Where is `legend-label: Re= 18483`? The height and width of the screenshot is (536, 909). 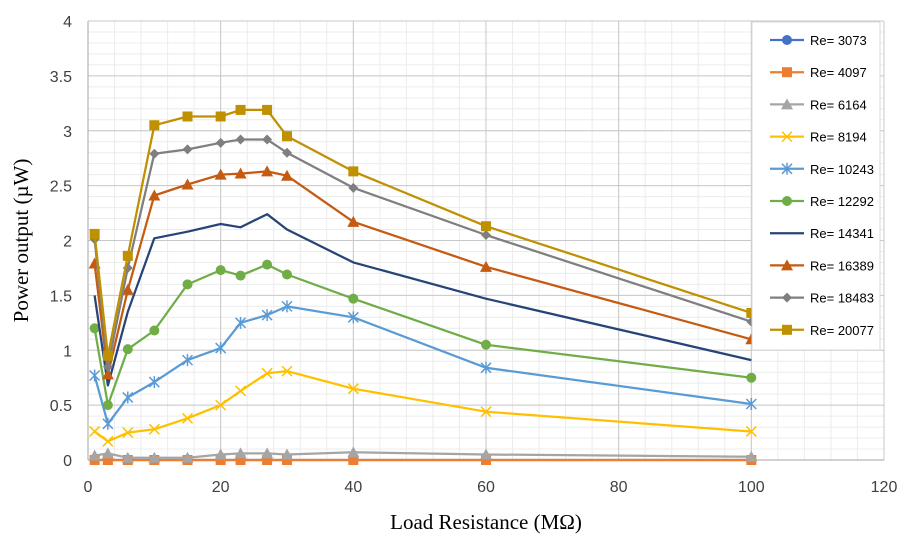 legend-label: Re= 18483 is located at coordinates (842, 298).